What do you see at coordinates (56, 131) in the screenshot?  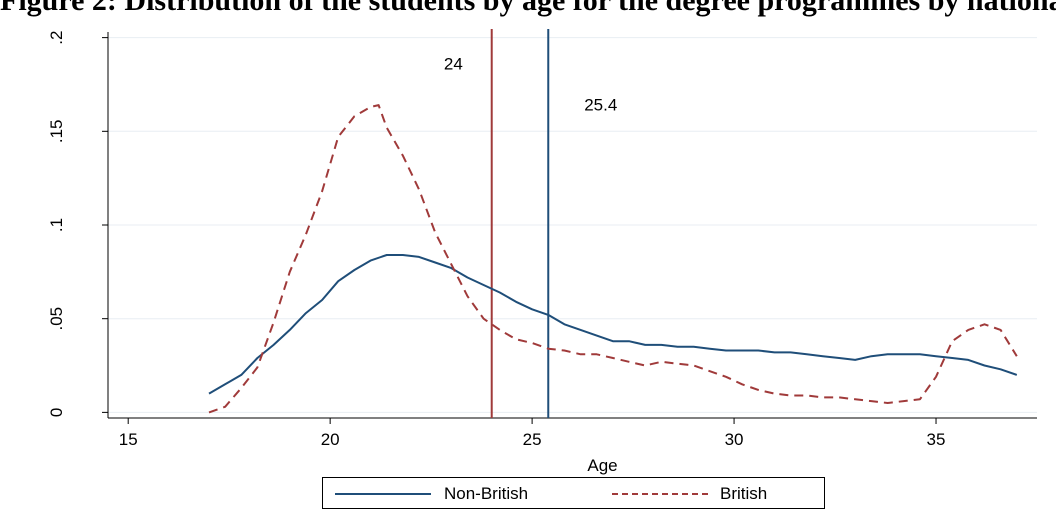 I see `y-tick-label: .15` at bounding box center [56, 131].